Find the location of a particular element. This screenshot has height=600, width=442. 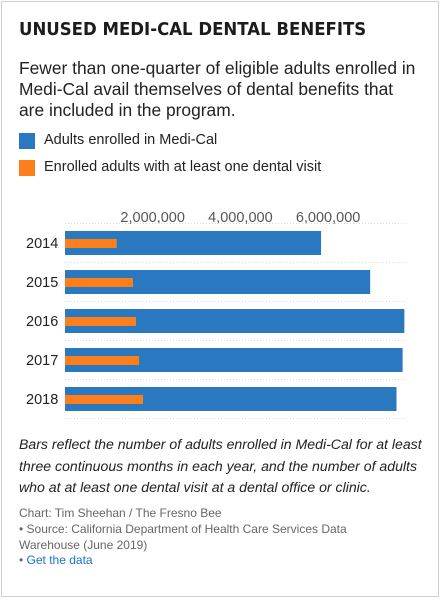

x-tick-label: 4,000,000 is located at coordinates (240, 218).